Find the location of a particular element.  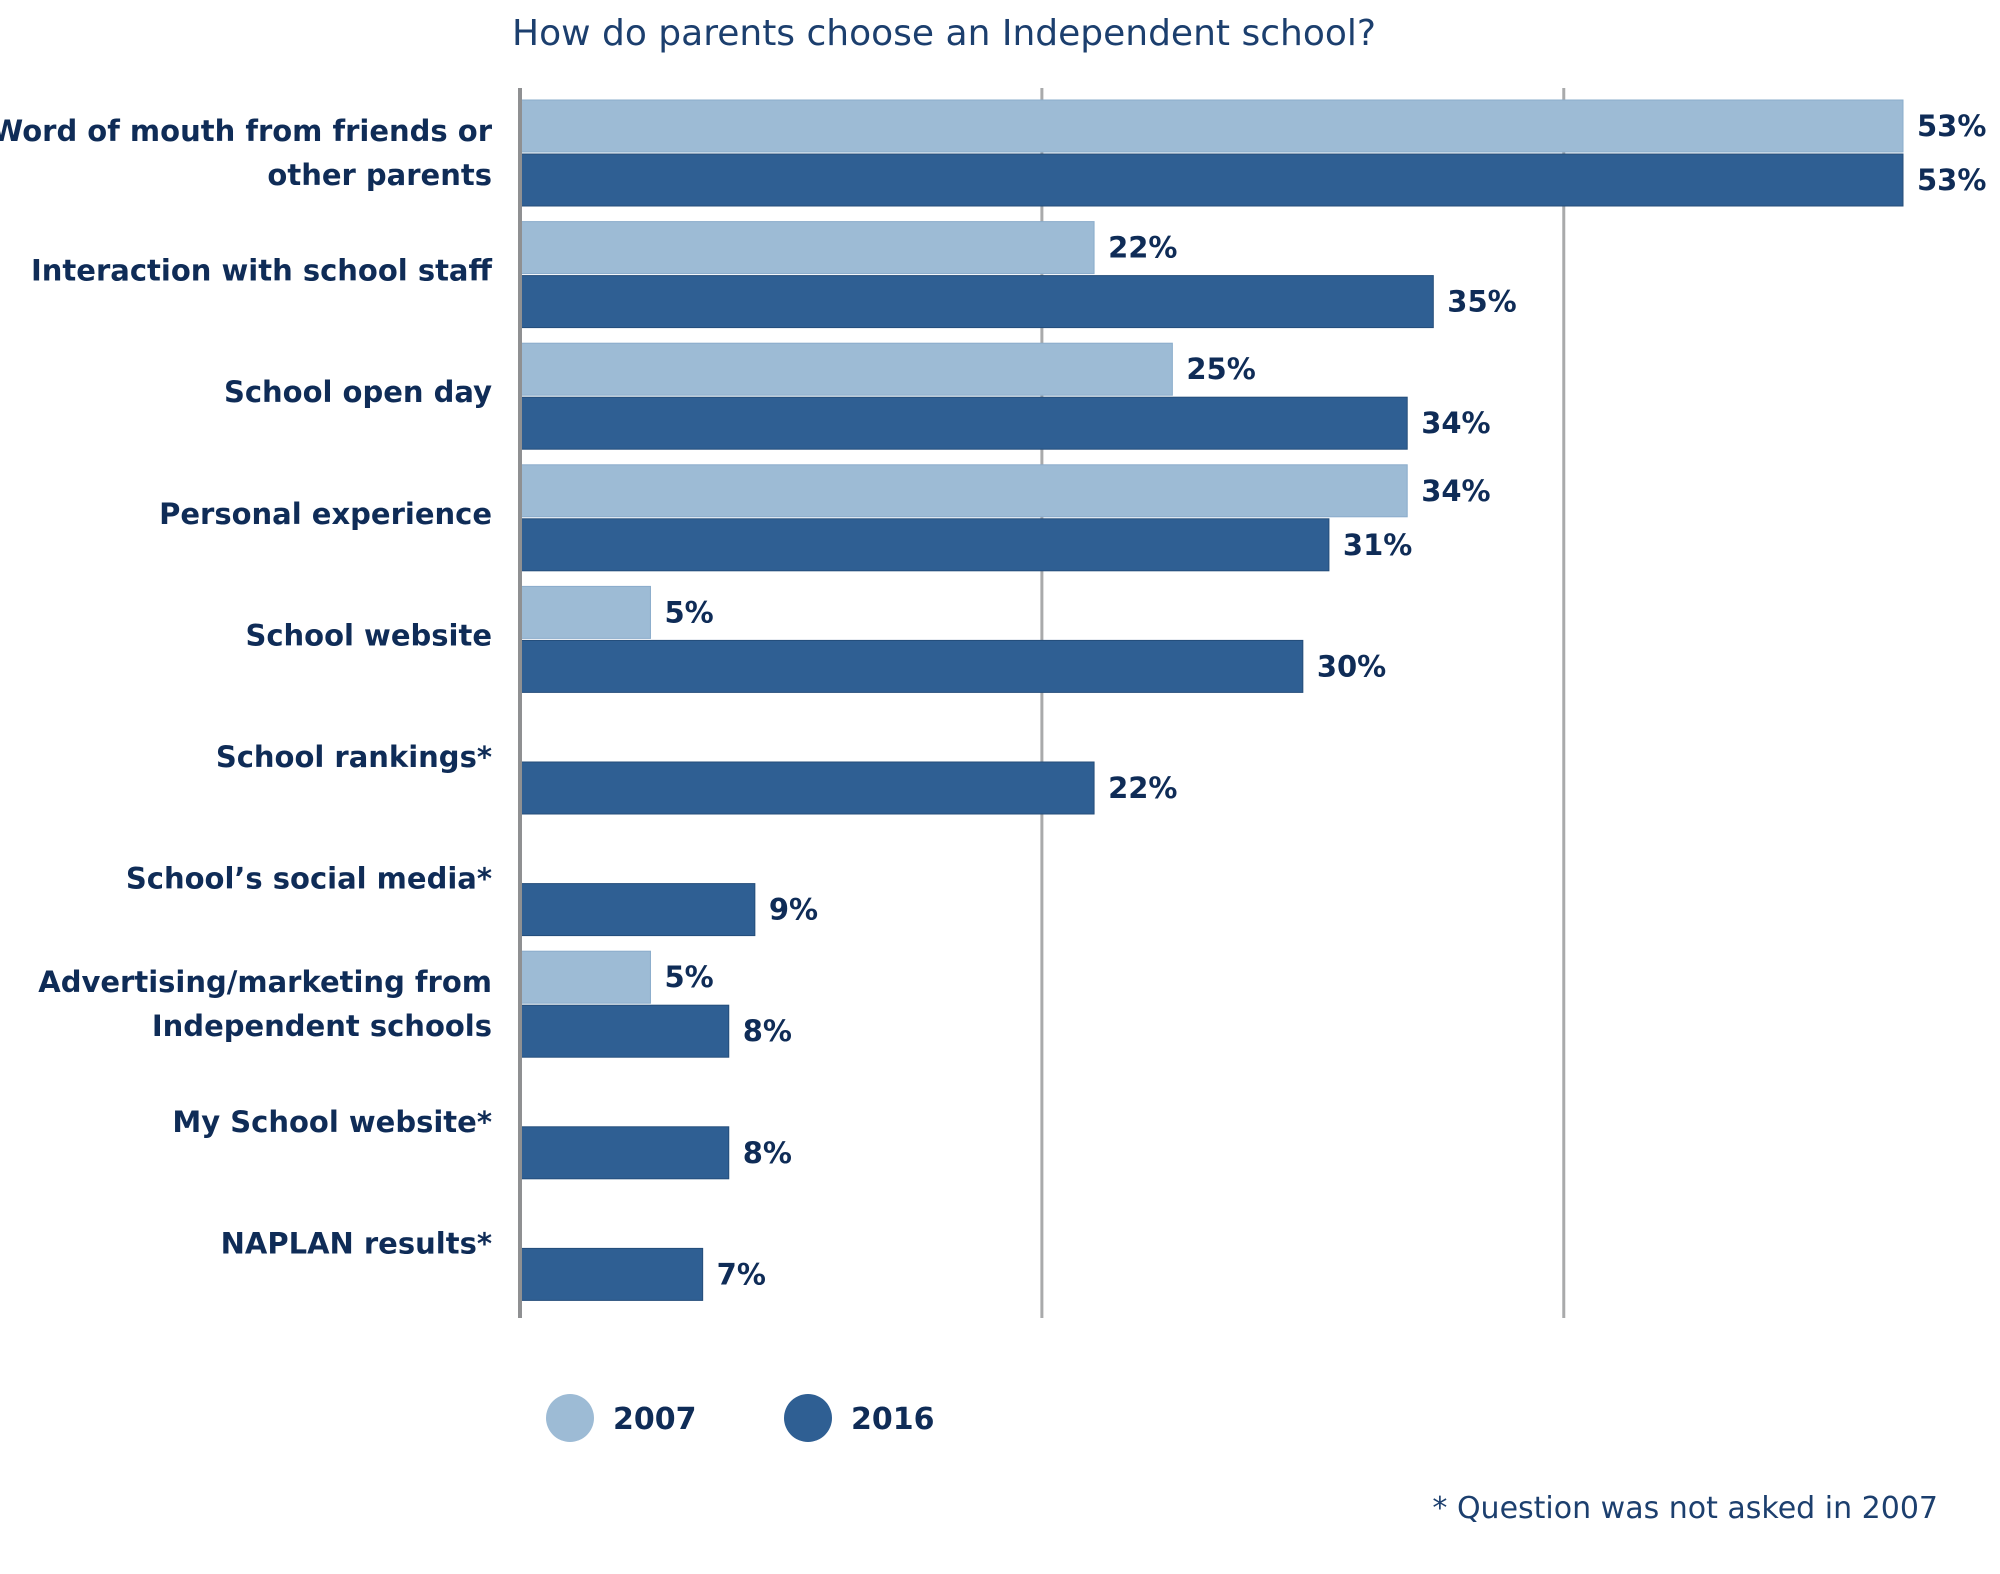

data-label-2016: 34% is located at coordinates (1455, 423).